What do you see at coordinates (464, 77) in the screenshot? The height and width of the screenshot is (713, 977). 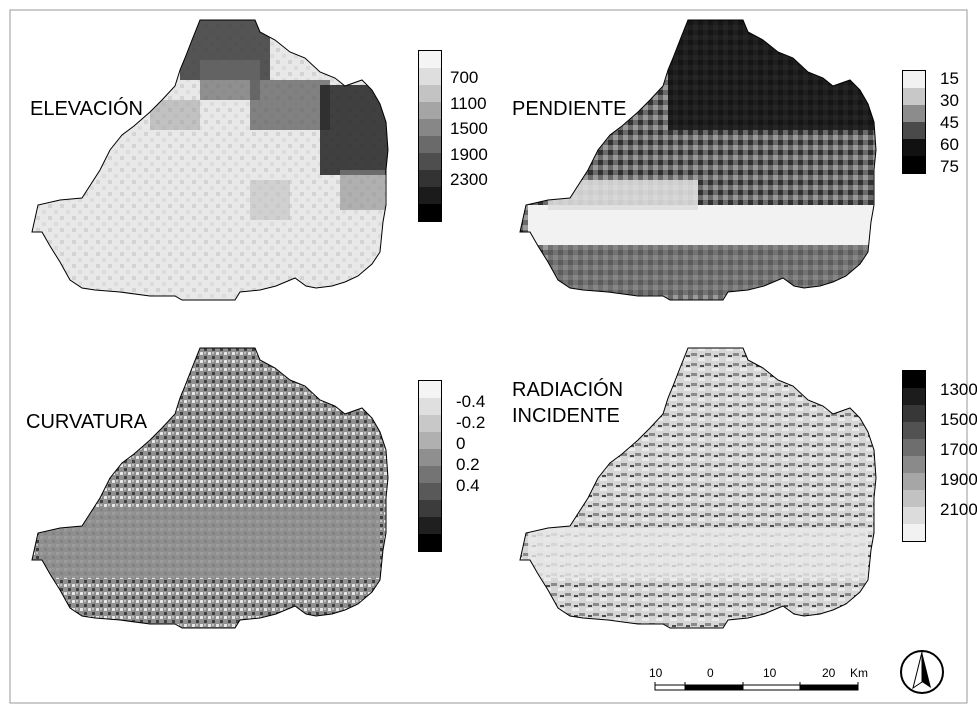 I see `legend-label: 700` at bounding box center [464, 77].